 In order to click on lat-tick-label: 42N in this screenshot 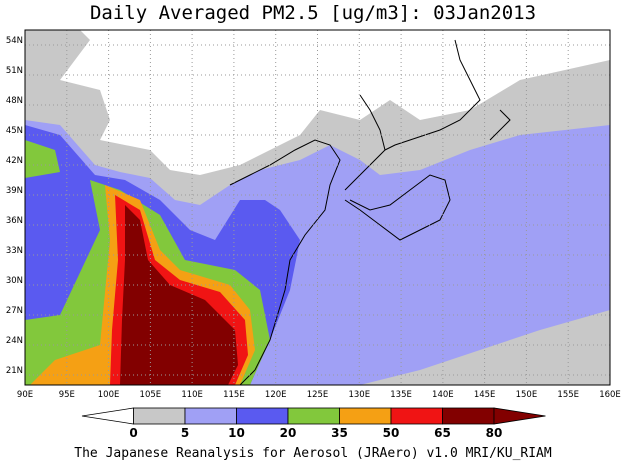, I will do `click(14, 161)`.